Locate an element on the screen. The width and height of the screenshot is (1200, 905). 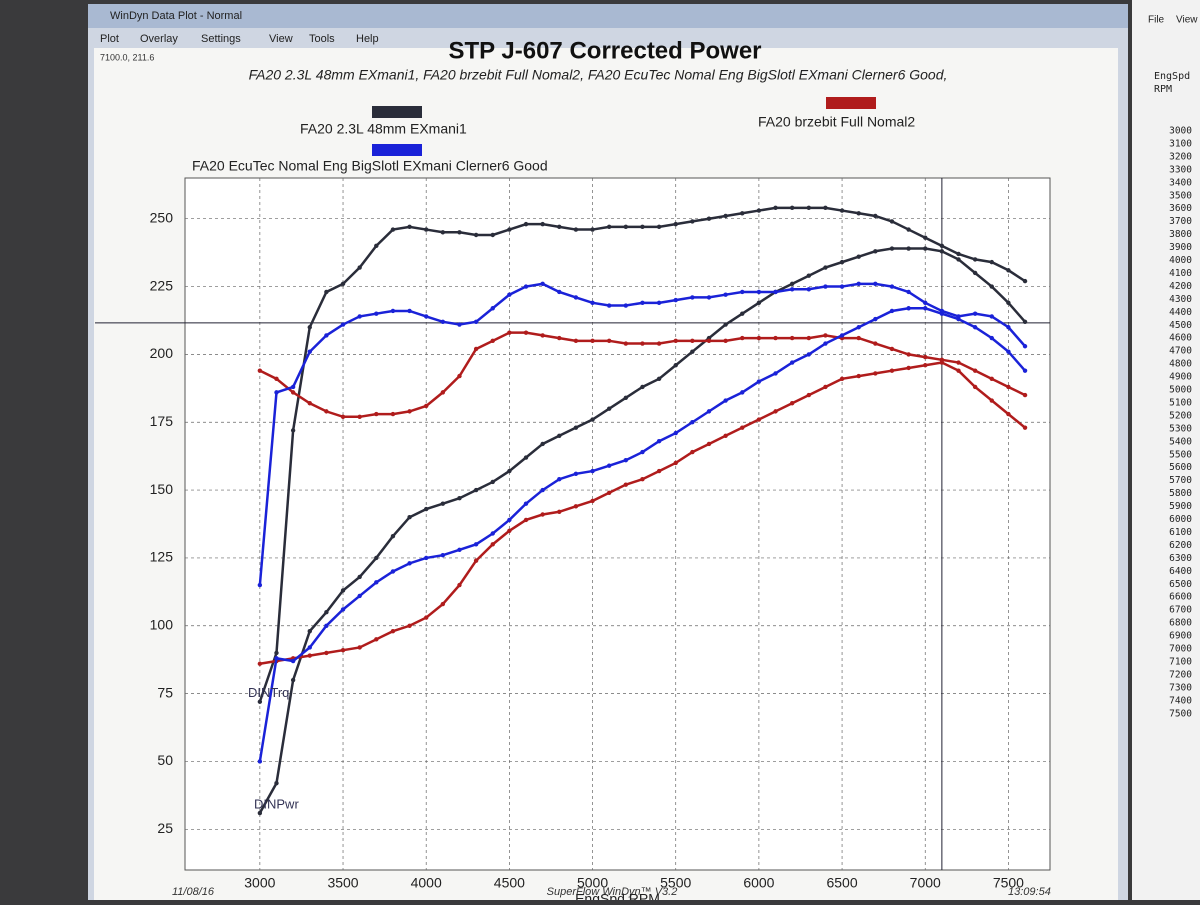
side-rpm: 6600 is located at coordinates (1180, 597).